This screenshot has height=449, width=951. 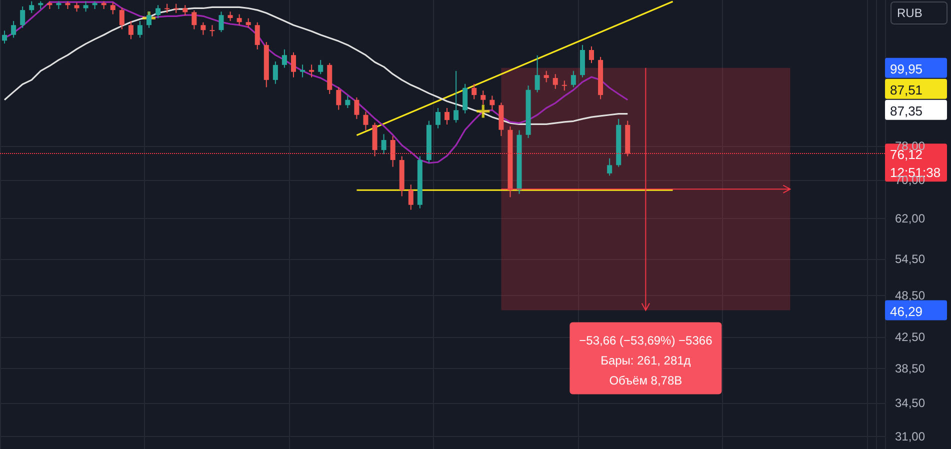 What do you see at coordinates (646, 360) in the screenshot?
I see `annotation: −53,66 (−53,69%) −5366 Бары: 261, 281д Объём 8,78B` at bounding box center [646, 360].